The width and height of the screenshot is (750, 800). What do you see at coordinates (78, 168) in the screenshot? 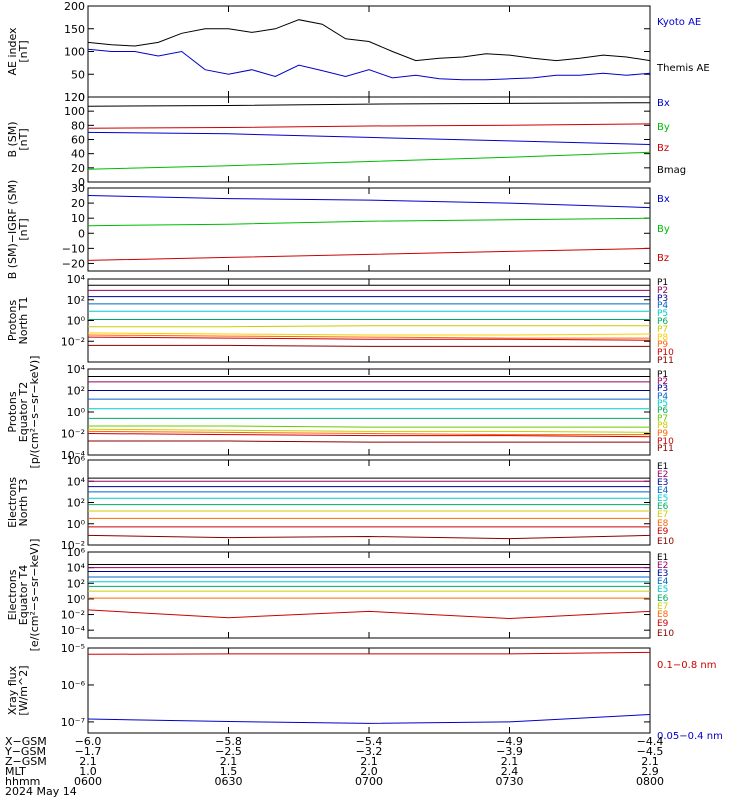
I see `y-tick-label: 20` at bounding box center [78, 168].